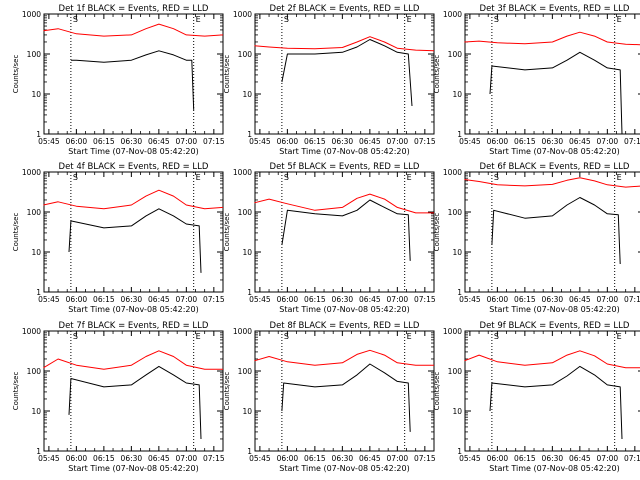  Describe the element at coordinates (134, 9) in the screenshot. I see `plot-title: Det 1f BLACK = Events, RED = LLD` at that location.